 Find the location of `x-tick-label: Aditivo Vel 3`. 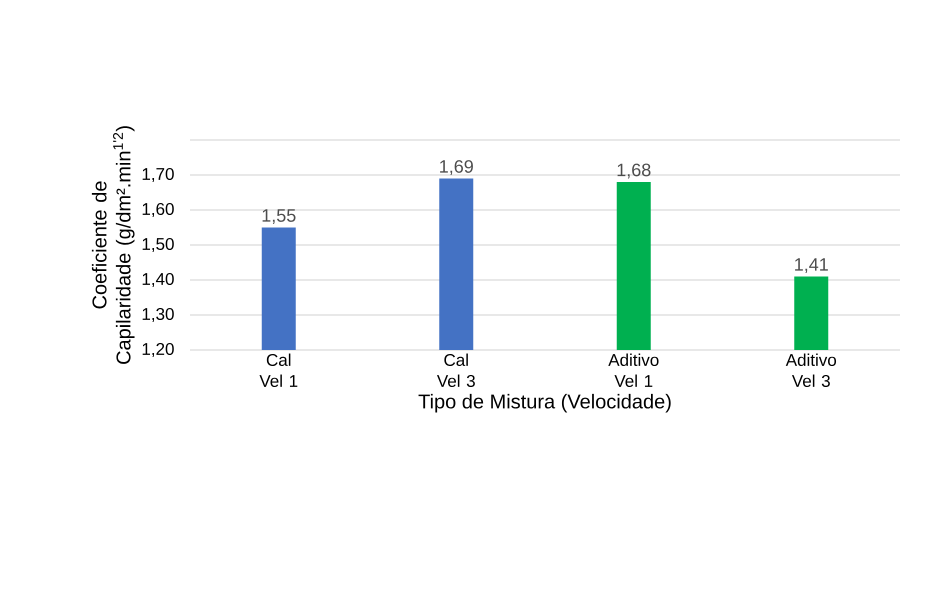

x-tick-label: Aditivo Vel 3 is located at coordinates (811, 371).